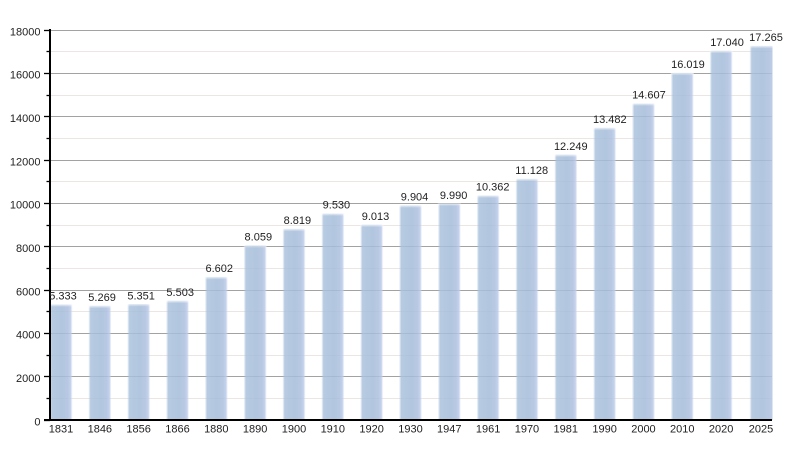 Image resolution: width=800 pixels, height=450 pixels. Describe the element at coordinates (255, 430) in the screenshot. I see `svg-text: 1890` at that location.